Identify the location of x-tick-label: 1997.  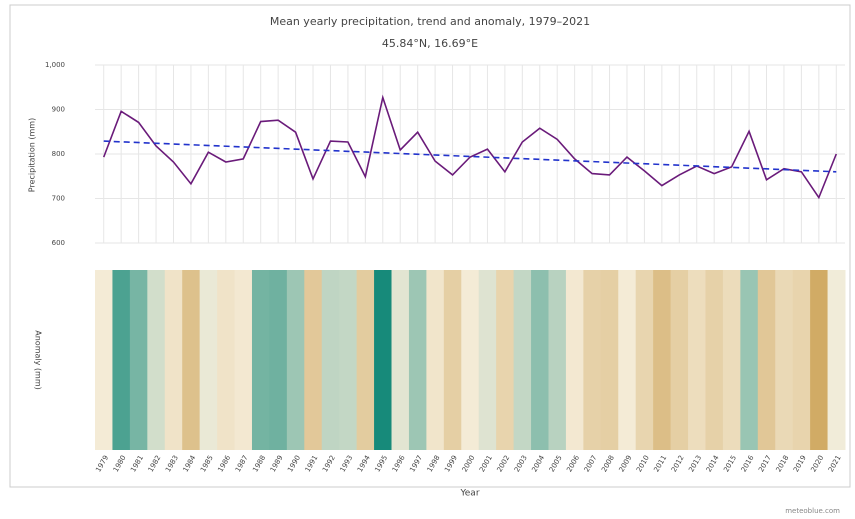
(416, 463).